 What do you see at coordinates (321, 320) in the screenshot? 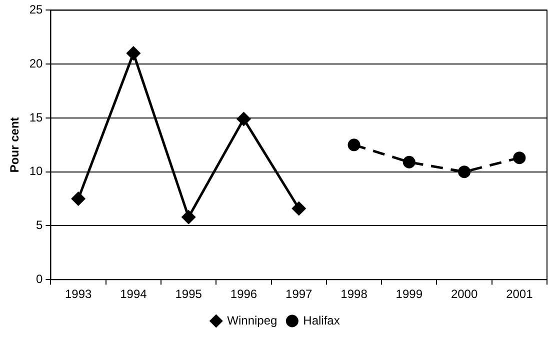
I see `legend-label: Halifax` at bounding box center [321, 320].